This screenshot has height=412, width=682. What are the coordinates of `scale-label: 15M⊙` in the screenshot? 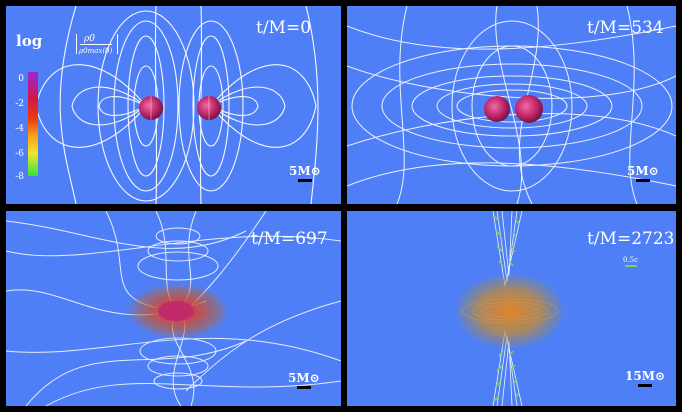 It's located at (645, 376).